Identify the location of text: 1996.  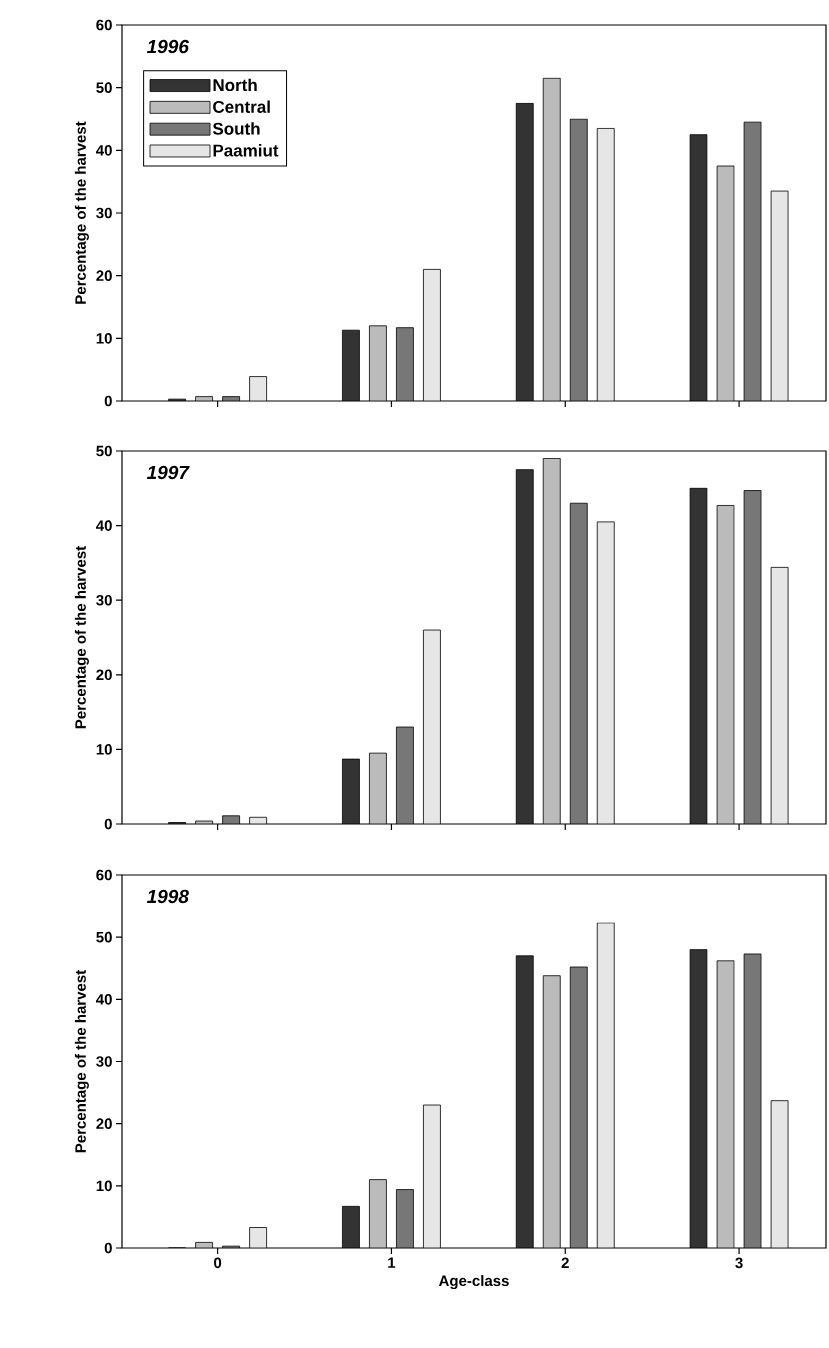
(168, 46).